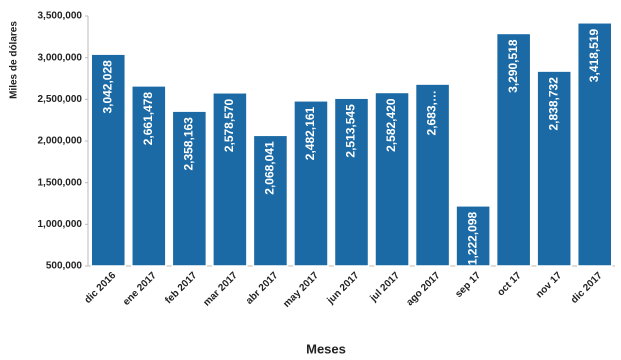  Describe the element at coordinates (229, 125) in the screenshot. I see `value-label: 2,578,570` at that location.